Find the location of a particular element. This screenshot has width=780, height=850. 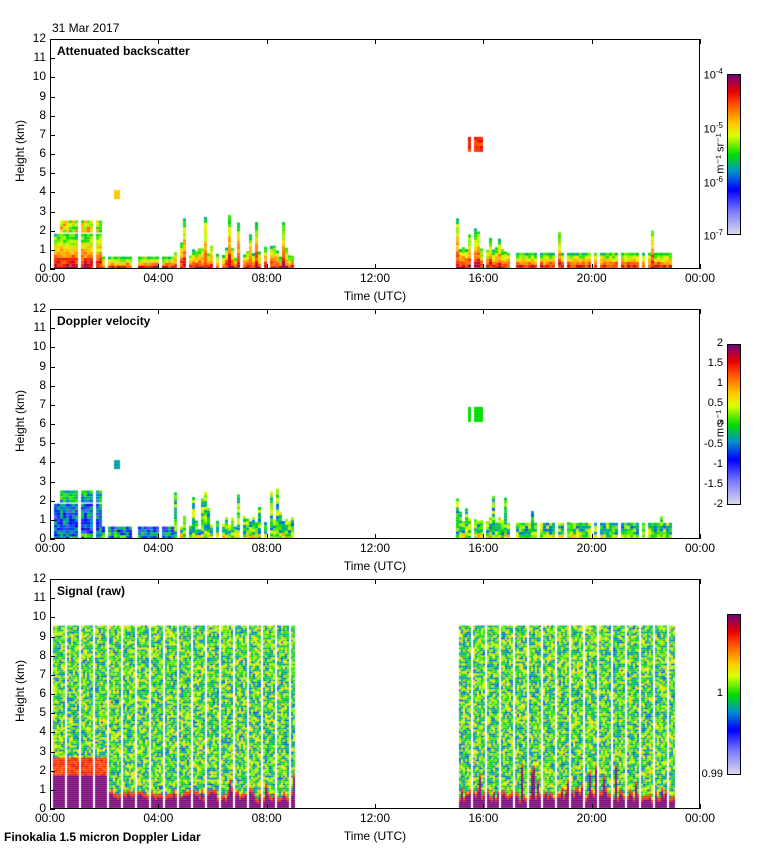

colorbar-tick: -1 is located at coordinates (718, 463).